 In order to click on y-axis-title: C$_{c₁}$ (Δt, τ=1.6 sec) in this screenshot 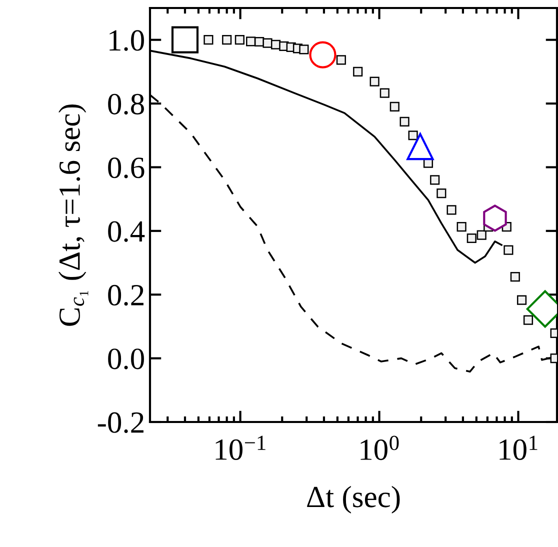, I will do `click(73, 215)`.